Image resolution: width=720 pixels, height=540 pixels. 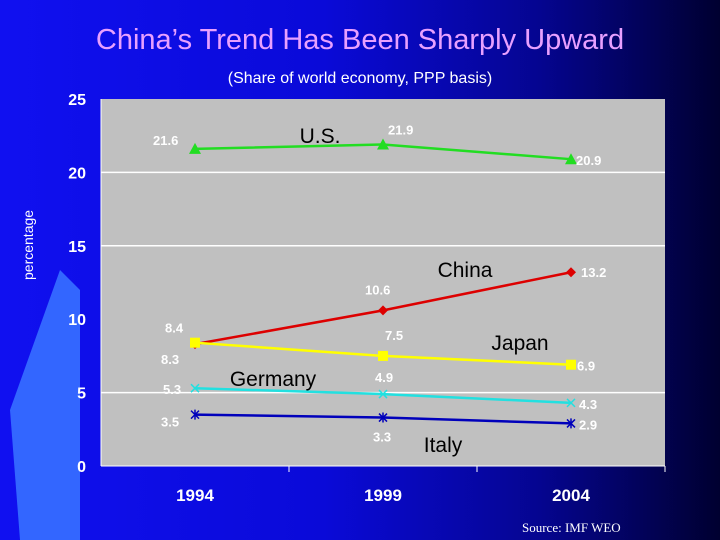 What do you see at coordinates (588, 160) in the screenshot?
I see `data-label: 20.9` at bounding box center [588, 160].